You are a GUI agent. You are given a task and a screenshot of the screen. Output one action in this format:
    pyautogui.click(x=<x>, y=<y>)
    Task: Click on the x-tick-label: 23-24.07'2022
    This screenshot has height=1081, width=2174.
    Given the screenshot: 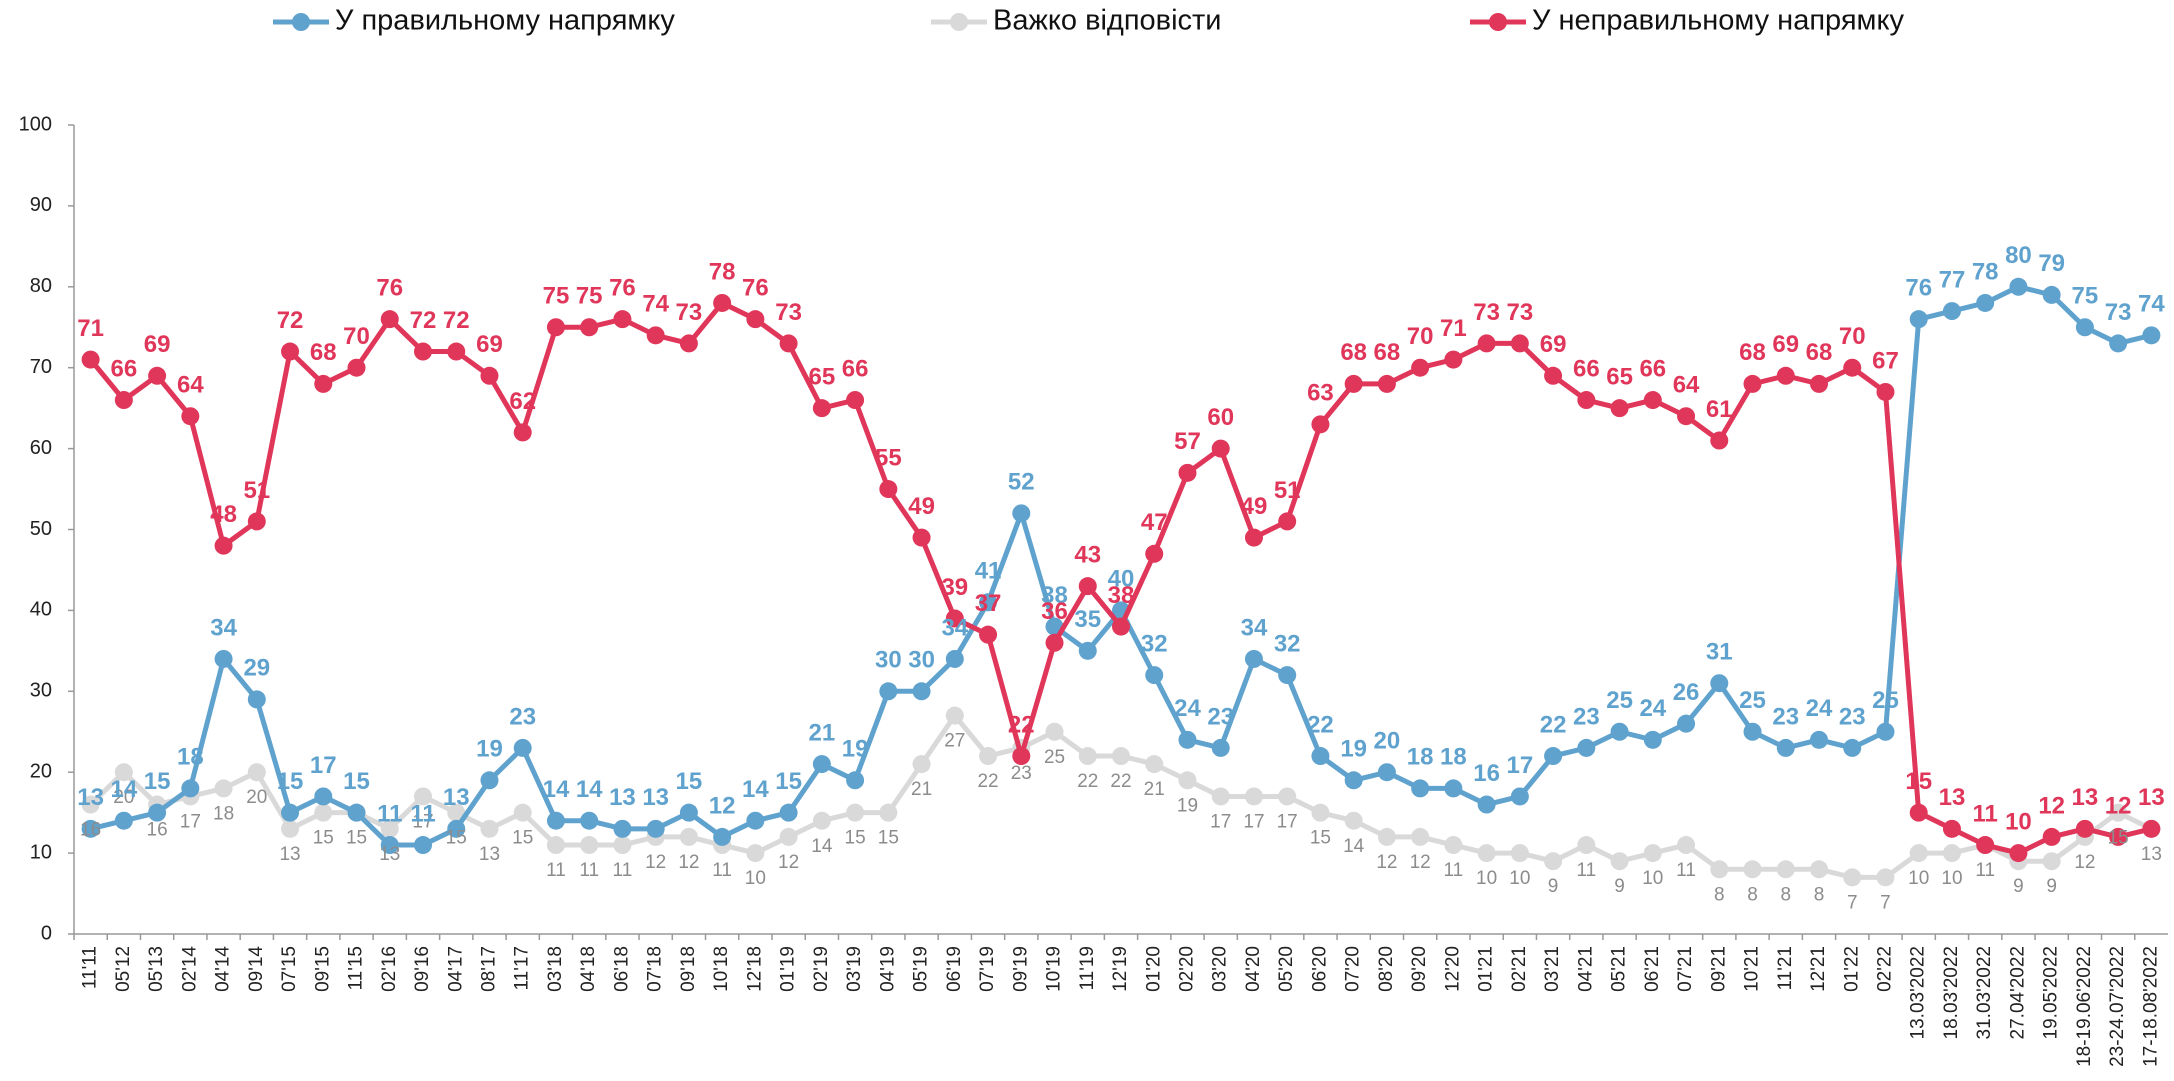 What is the action you would take?
    pyautogui.click(x=2117, y=1006)
    